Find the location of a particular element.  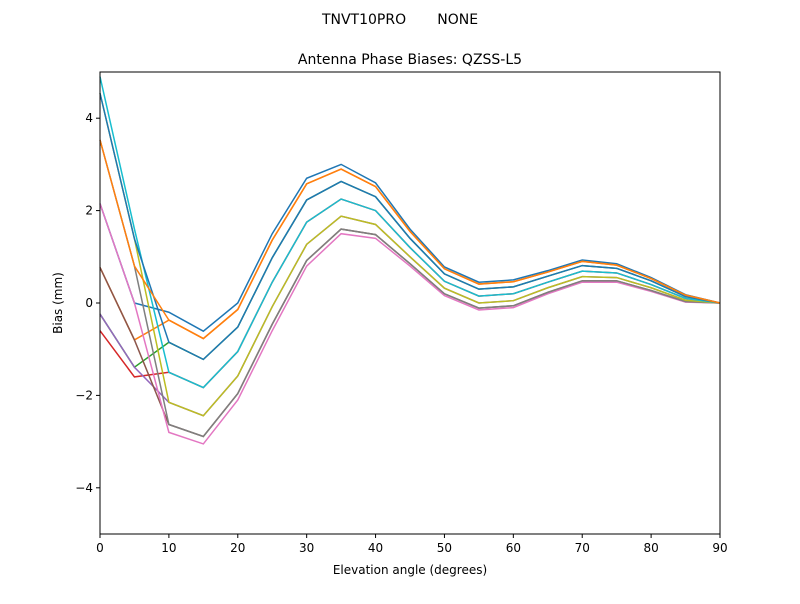

y-tick-label: 4 is located at coordinates (89, 118).